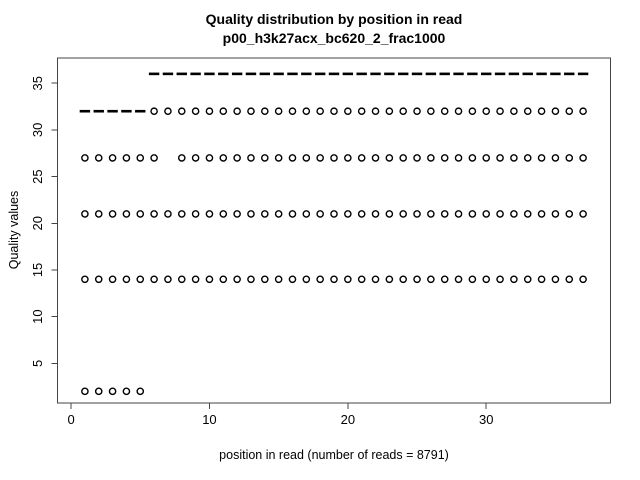  I want to click on y-axis-tick-label: 25, so click(37, 176).